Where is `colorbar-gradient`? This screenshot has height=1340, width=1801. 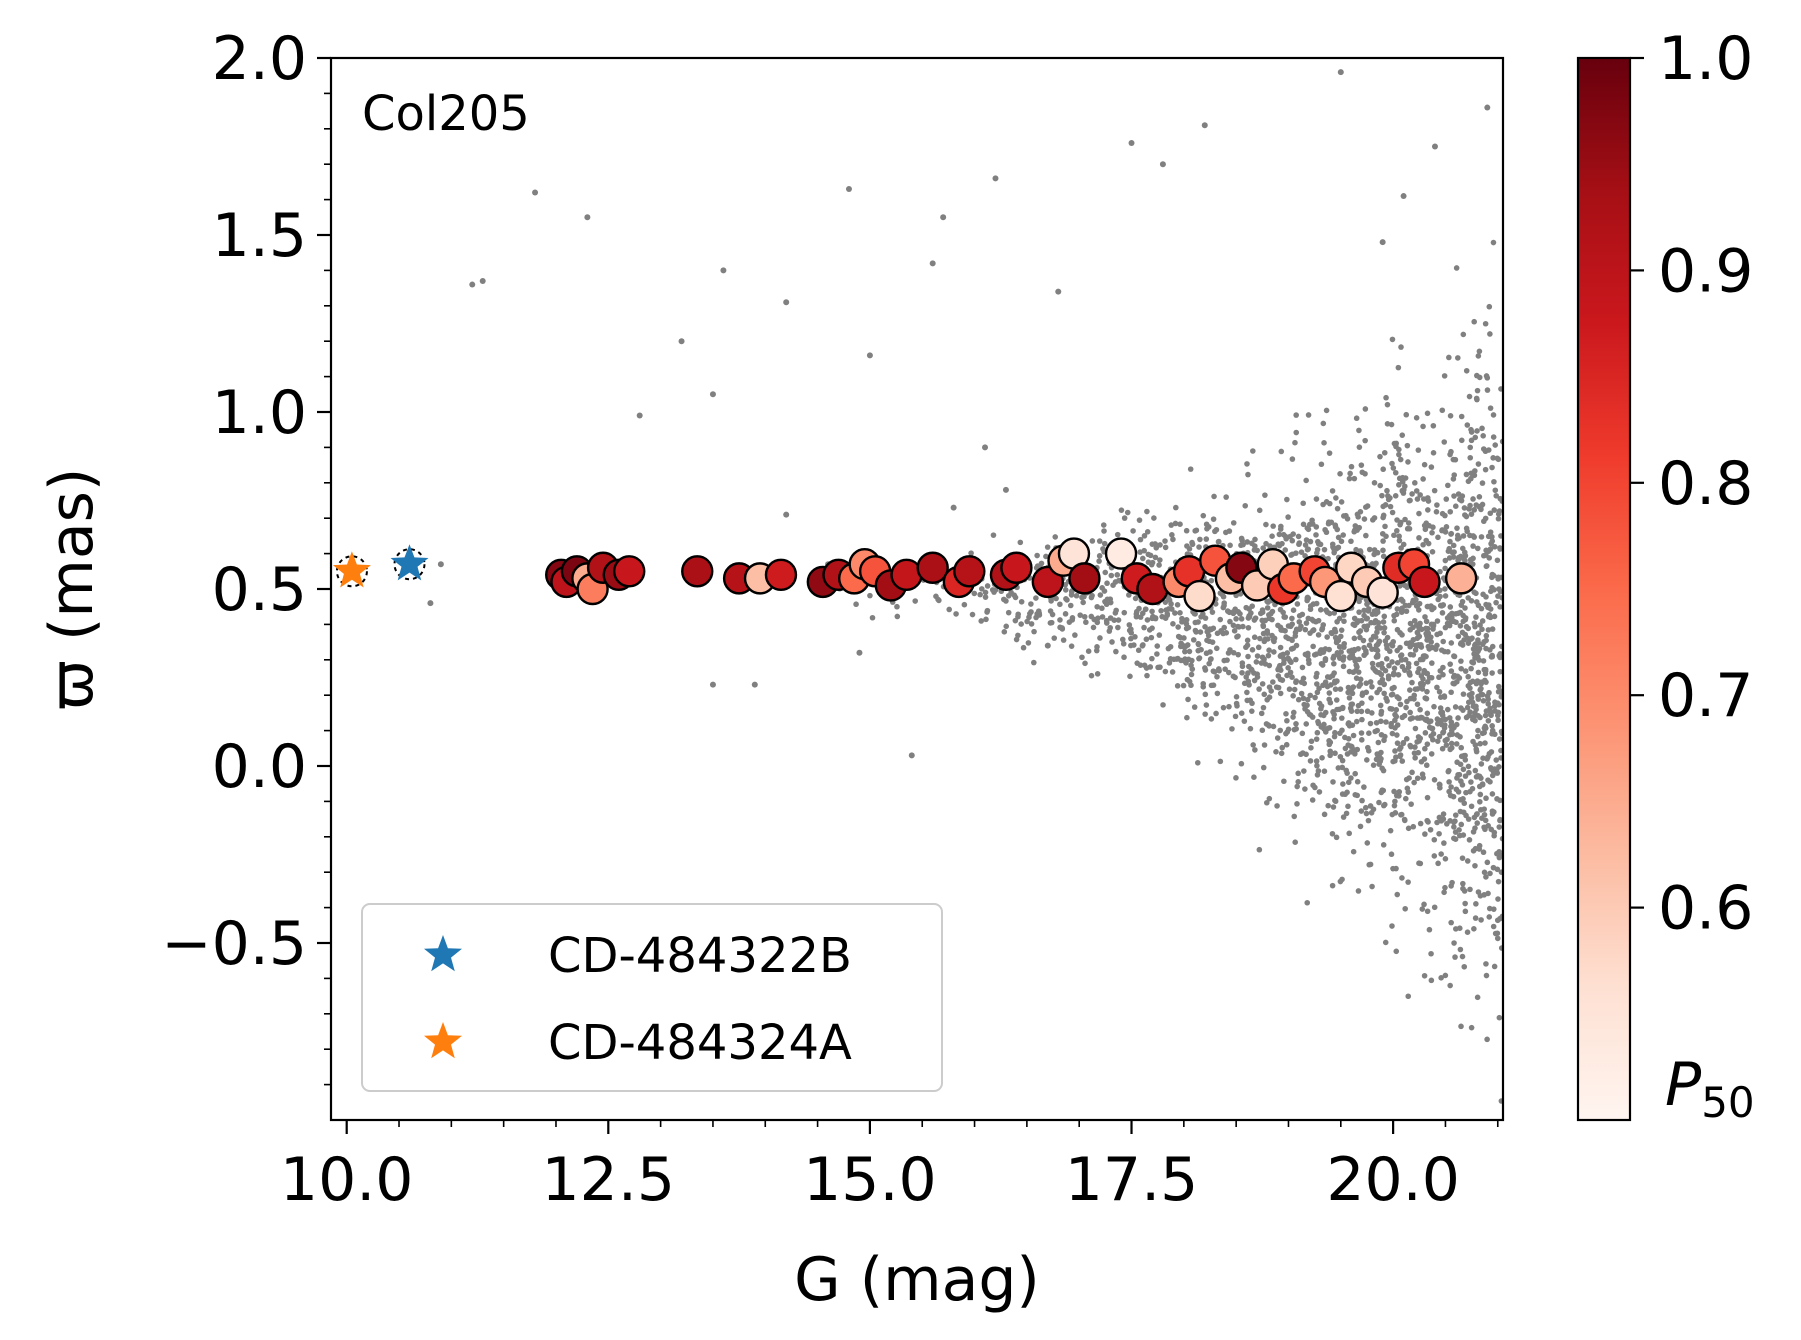
colorbar-gradient is located at coordinates (1604, 589).